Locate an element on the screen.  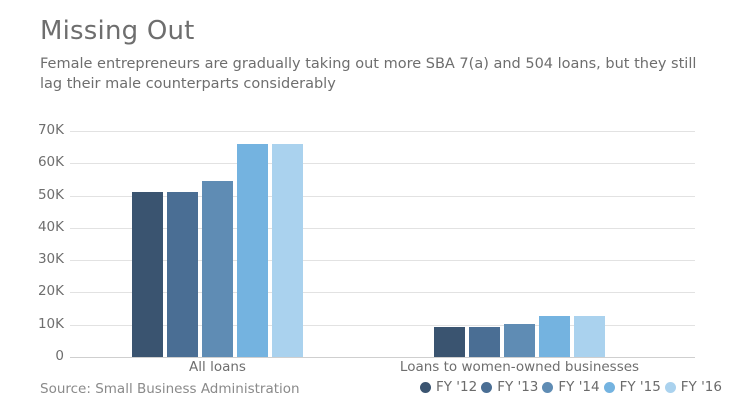
legend-item: FY '16 is located at coordinates (695, 387).